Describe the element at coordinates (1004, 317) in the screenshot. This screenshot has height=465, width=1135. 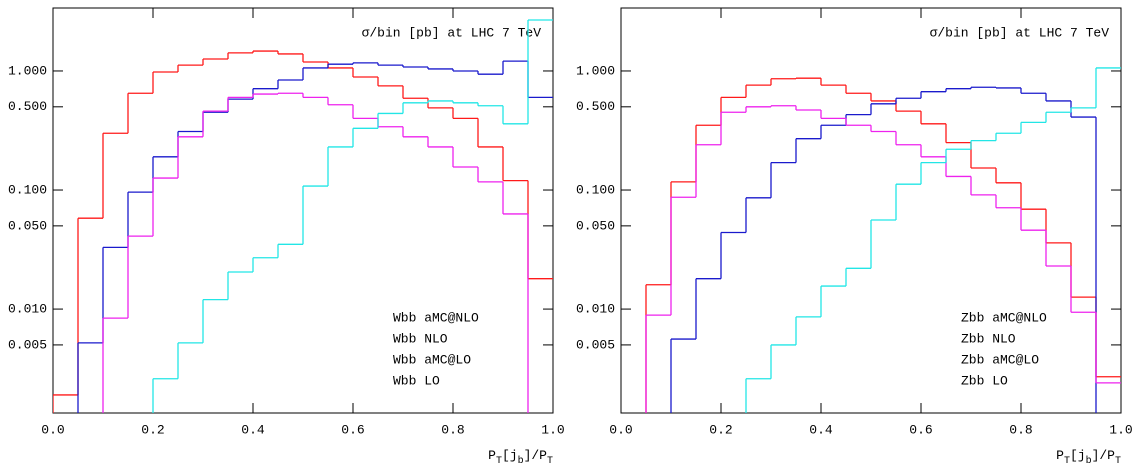
I see `legend-entry: Zbb aMC@NLO` at that location.